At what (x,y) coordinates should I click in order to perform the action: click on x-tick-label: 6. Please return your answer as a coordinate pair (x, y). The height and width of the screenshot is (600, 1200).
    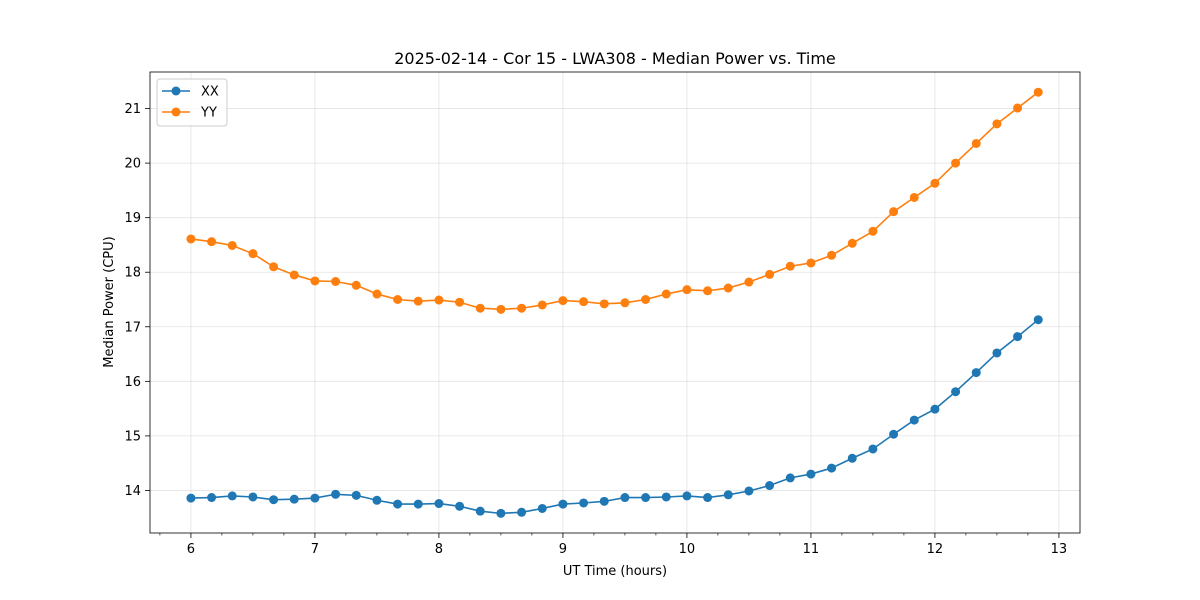
    Looking at the image, I should click on (191, 549).